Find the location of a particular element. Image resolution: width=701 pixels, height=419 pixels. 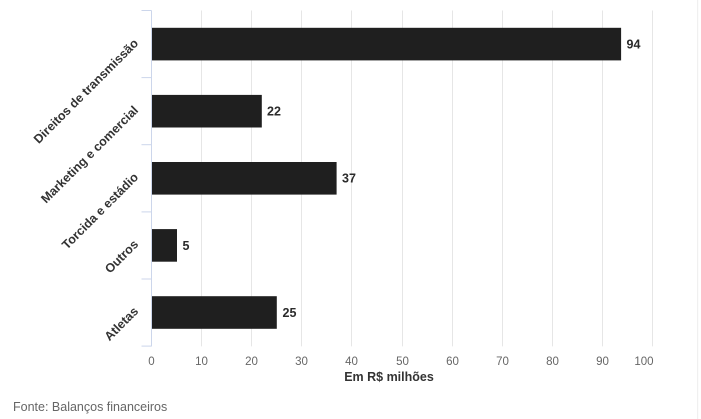

svg-text: 80 is located at coordinates (552, 362).